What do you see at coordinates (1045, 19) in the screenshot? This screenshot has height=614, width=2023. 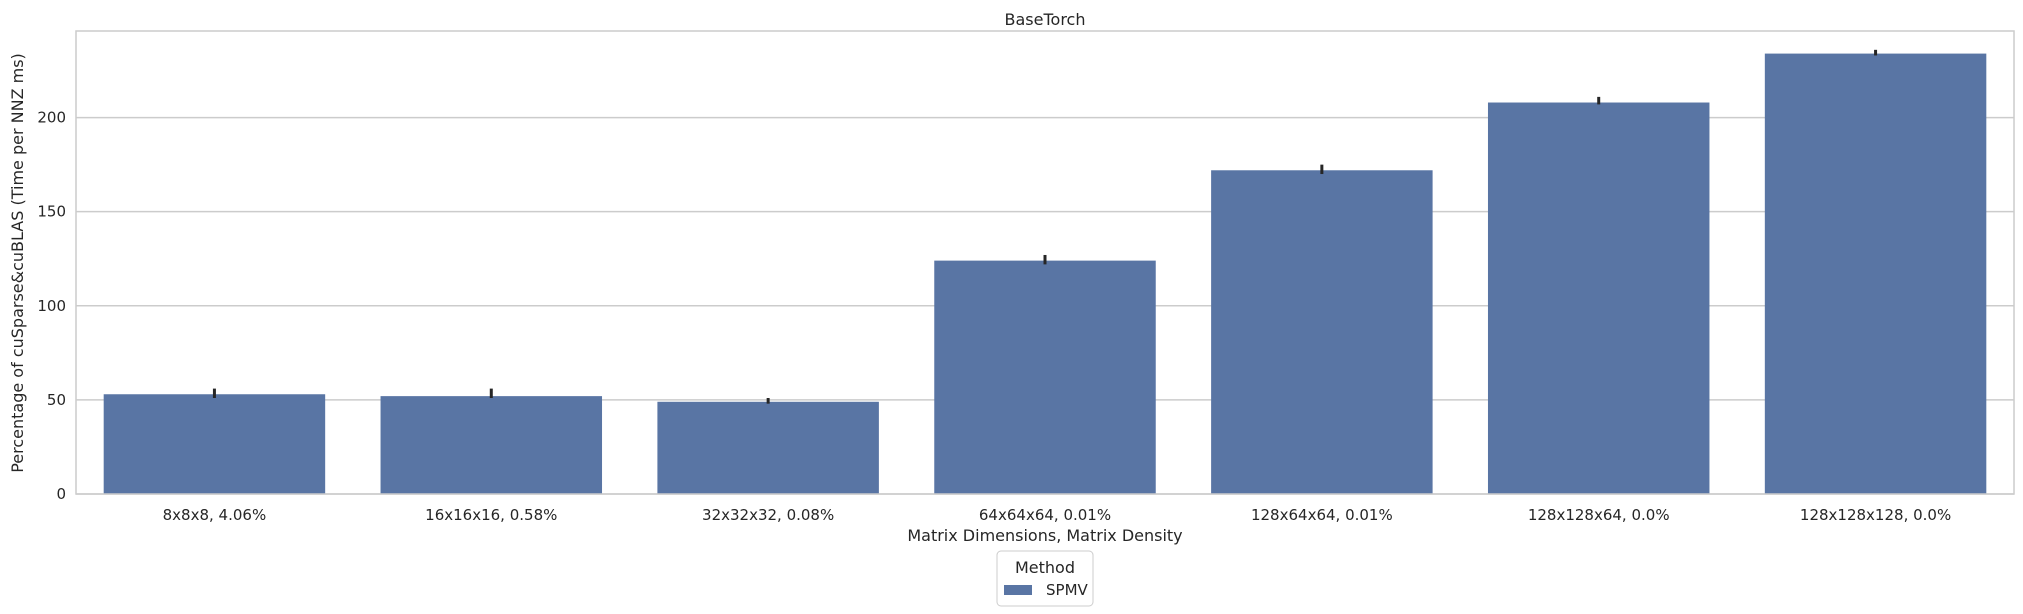 I see `chart-title: BaseTorch` at bounding box center [1045, 19].